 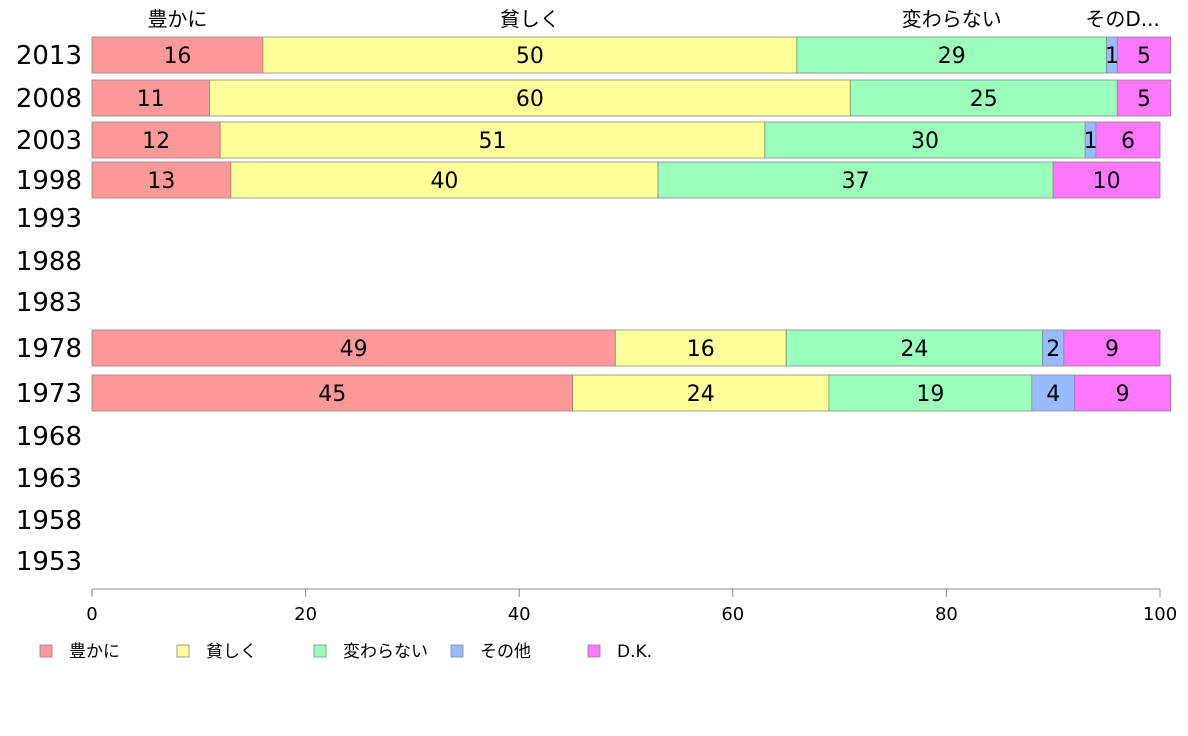 I want to click on data-label: 4, so click(x=1053, y=394).